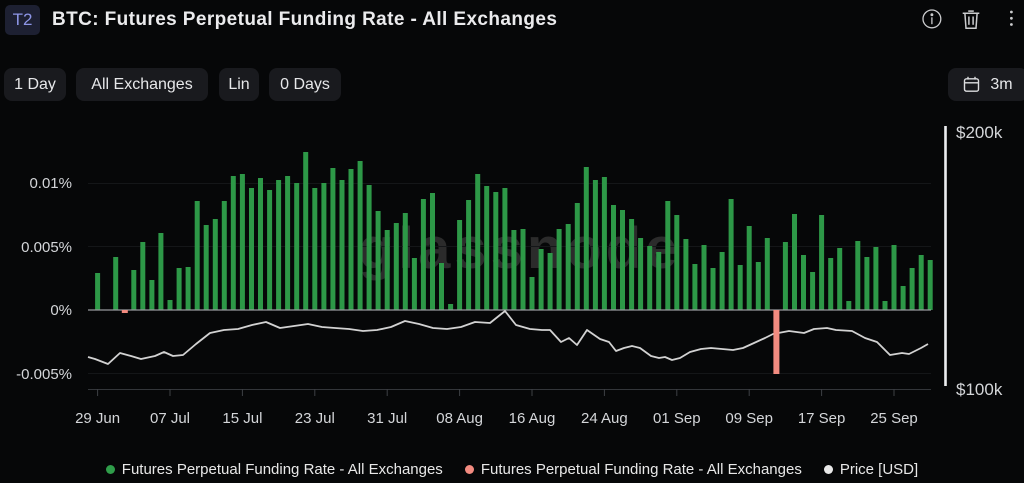 The height and width of the screenshot is (483, 1024). I want to click on svg-text: 31 Jul, so click(387, 418).